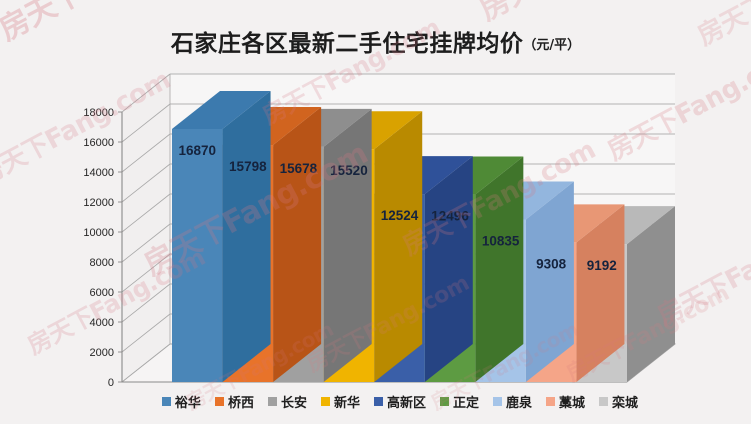 The width and height of the screenshot is (751, 424). What do you see at coordinates (501, 240) in the screenshot?
I see `bar-value-label: 10835` at bounding box center [501, 240].